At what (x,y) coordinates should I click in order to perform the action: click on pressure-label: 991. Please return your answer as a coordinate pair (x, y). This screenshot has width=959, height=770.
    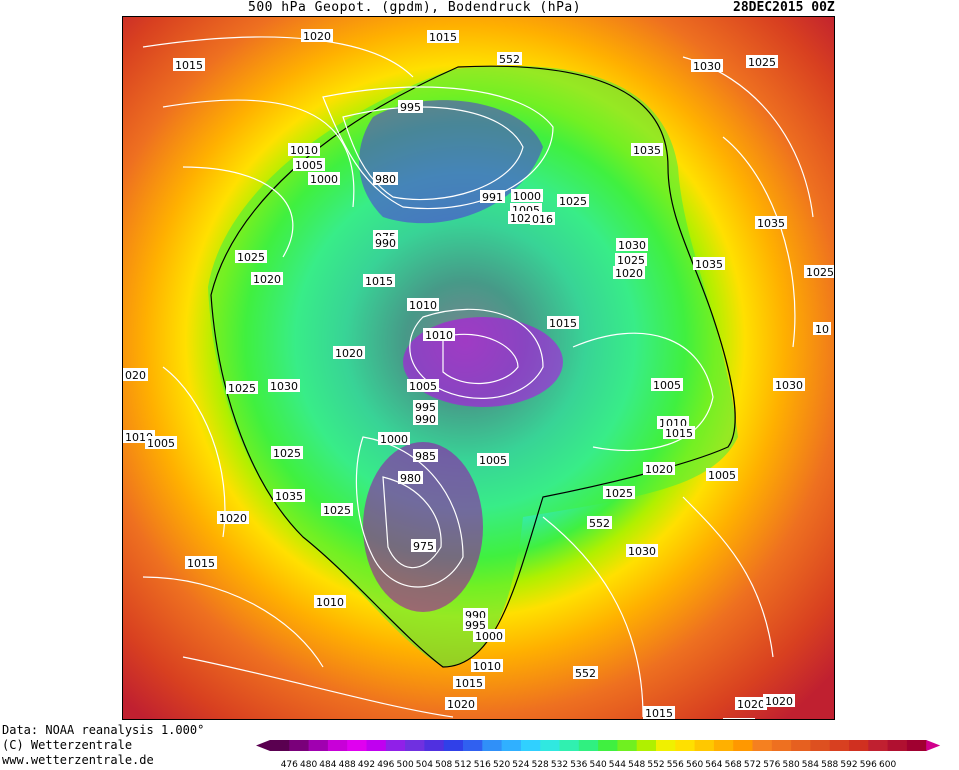
    Looking at the image, I should click on (492, 197).